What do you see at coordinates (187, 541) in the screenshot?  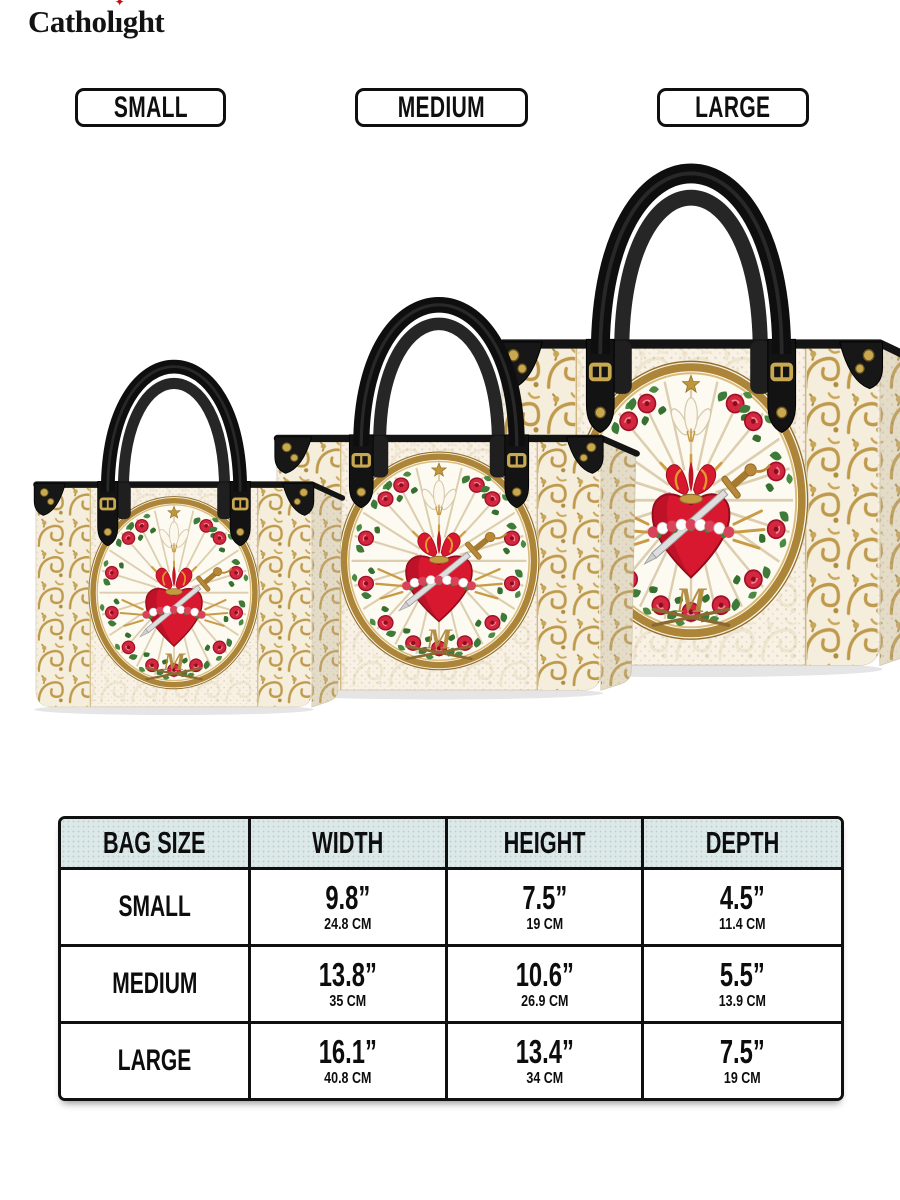 I see `handbag-small` at bounding box center [187, 541].